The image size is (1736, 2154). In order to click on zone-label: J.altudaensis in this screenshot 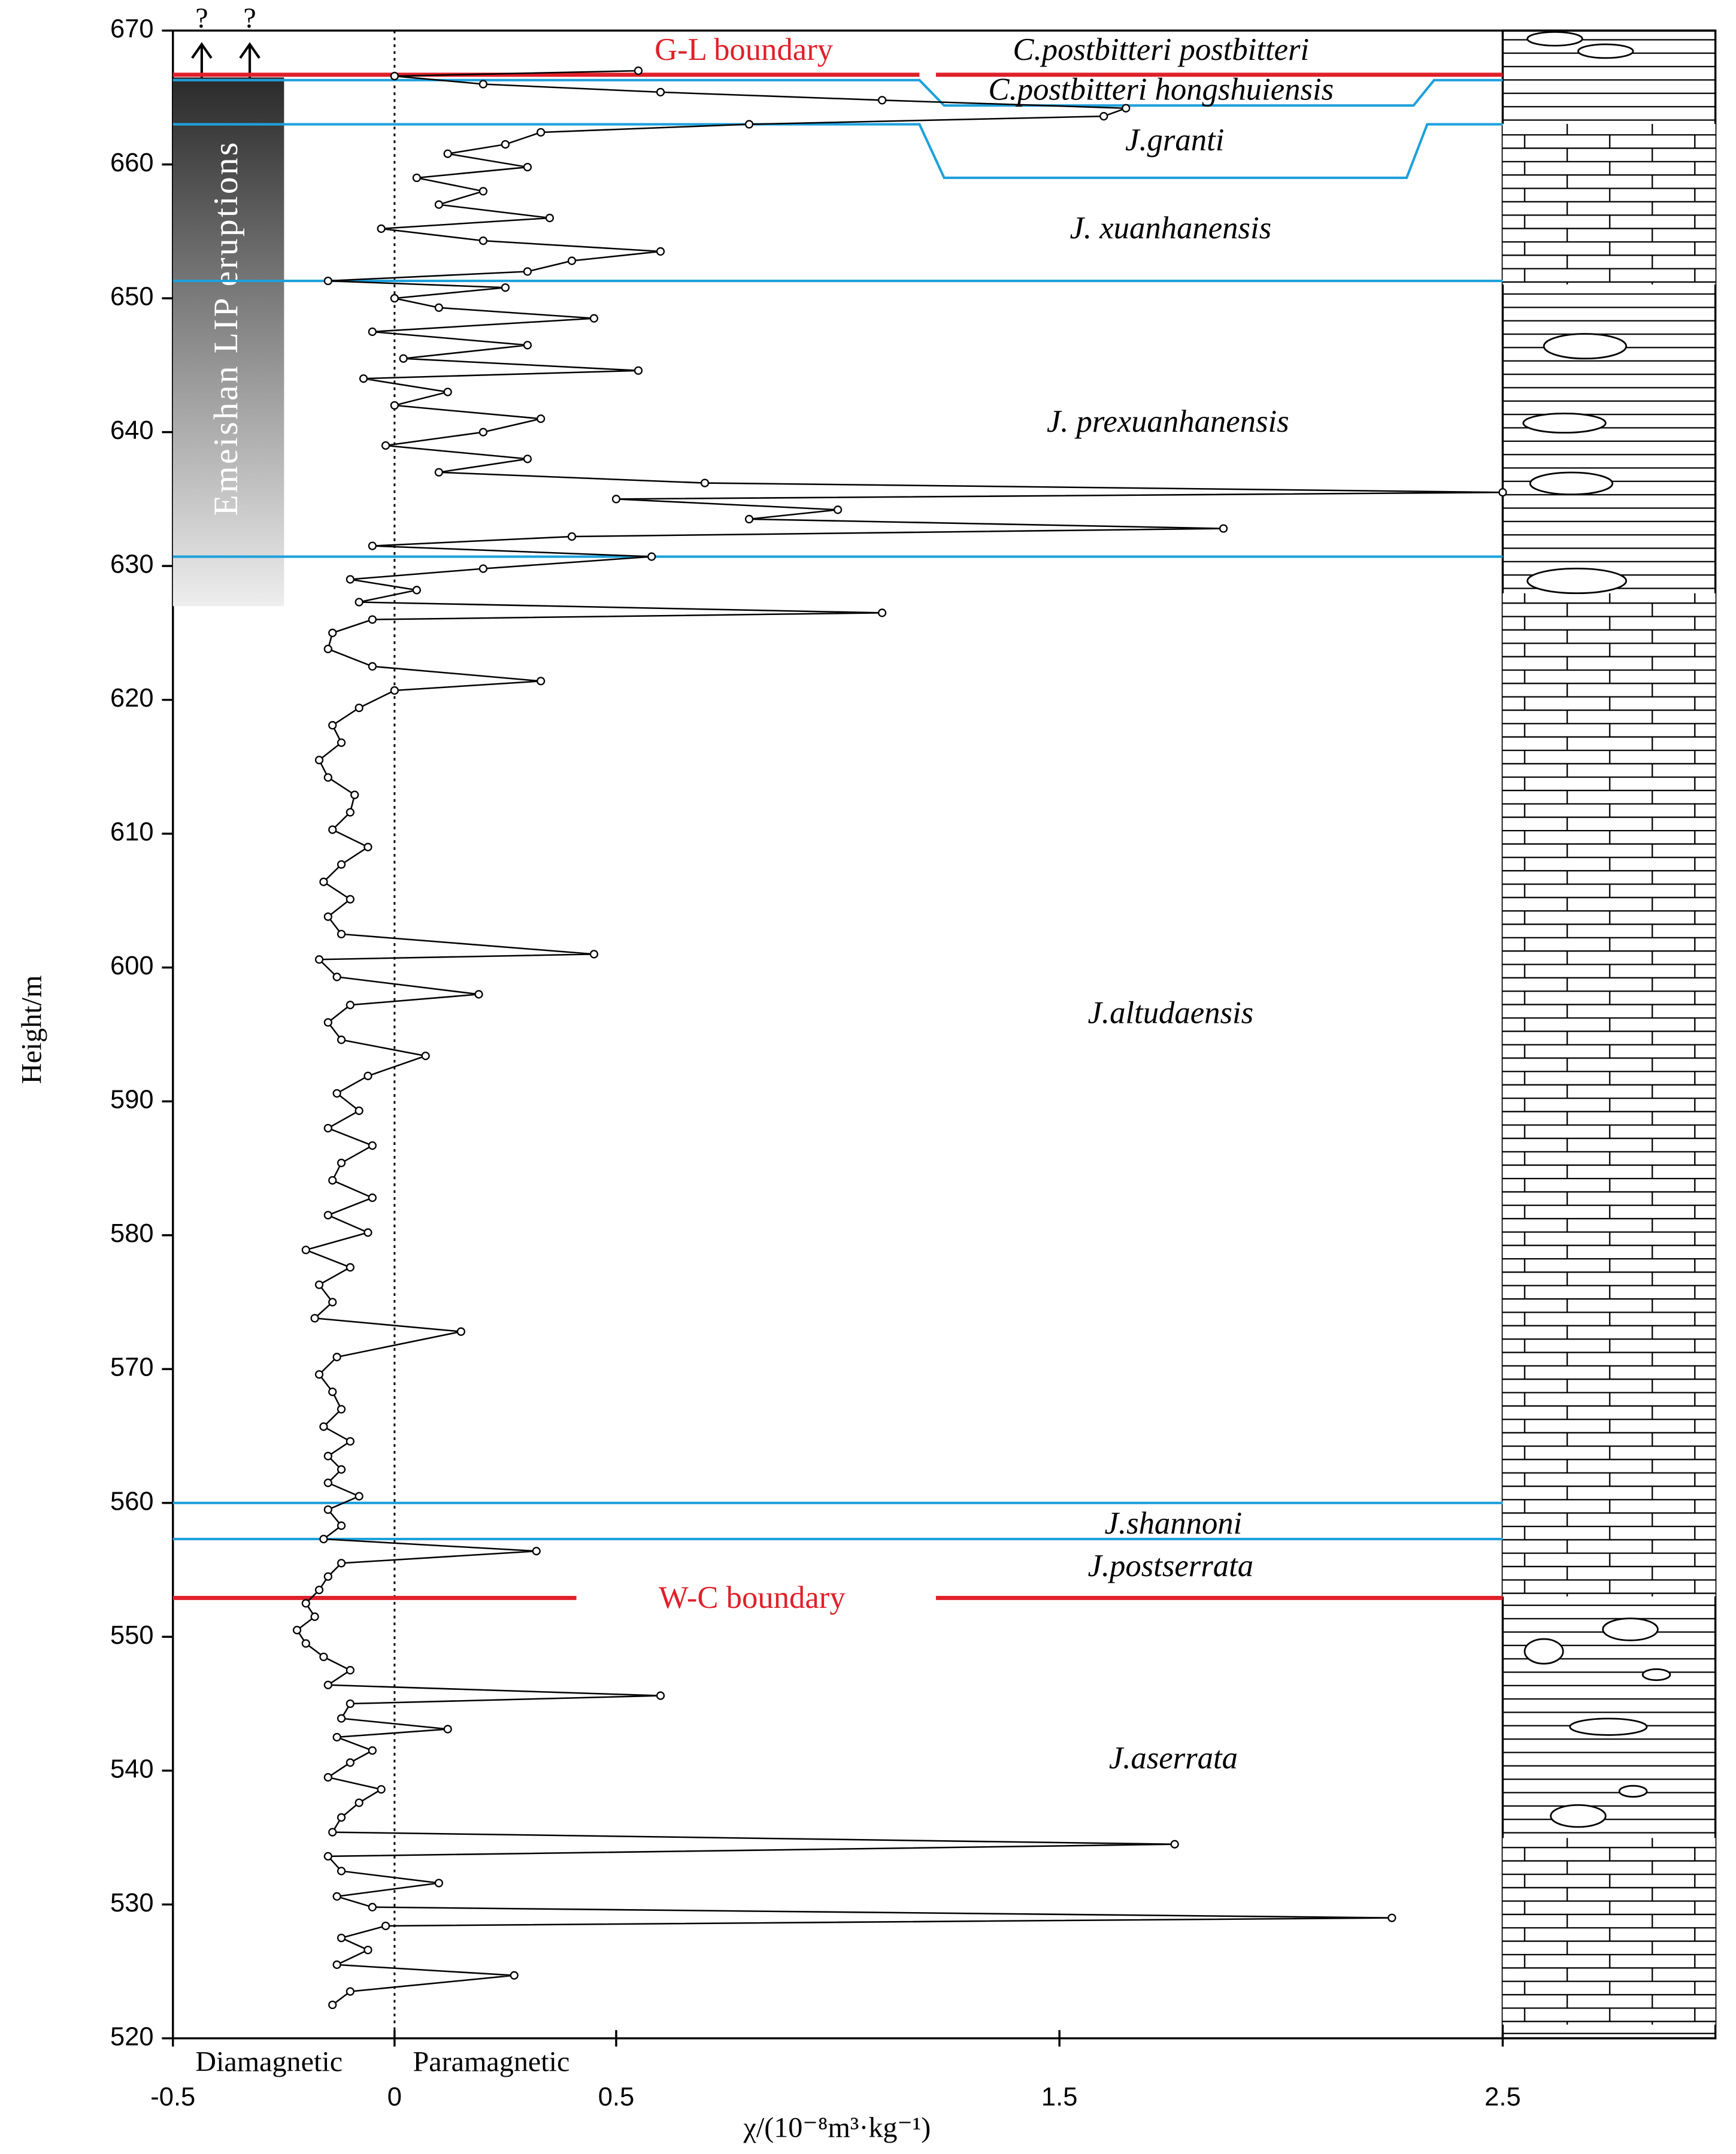, I will do `click(1171, 1013)`.